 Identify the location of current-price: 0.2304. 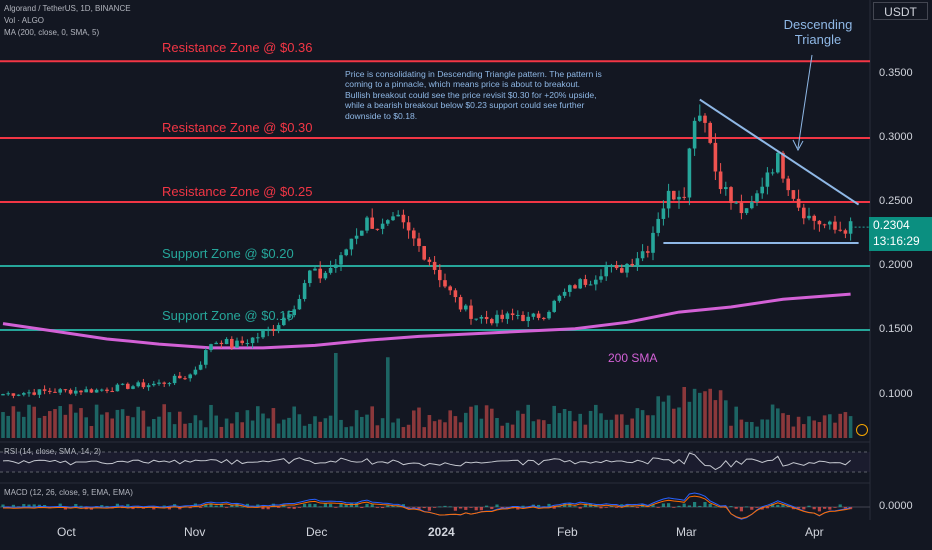
(891, 225).